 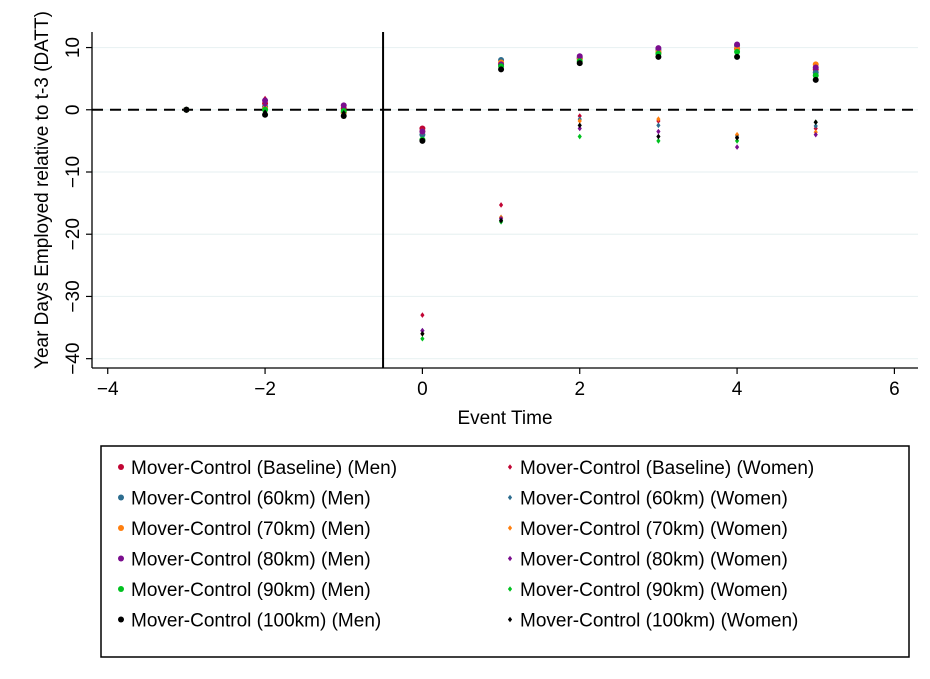 What do you see at coordinates (894, 389) in the screenshot?
I see `x-tick-label-5: 6` at bounding box center [894, 389].